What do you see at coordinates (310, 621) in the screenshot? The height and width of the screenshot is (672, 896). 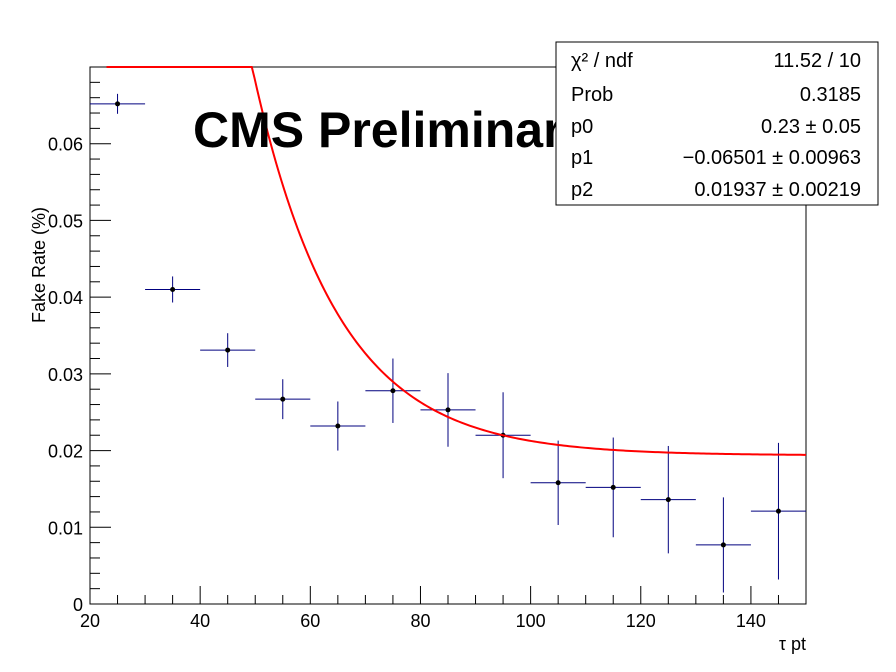 I see `x-tick-label: 60` at bounding box center [310, 621].